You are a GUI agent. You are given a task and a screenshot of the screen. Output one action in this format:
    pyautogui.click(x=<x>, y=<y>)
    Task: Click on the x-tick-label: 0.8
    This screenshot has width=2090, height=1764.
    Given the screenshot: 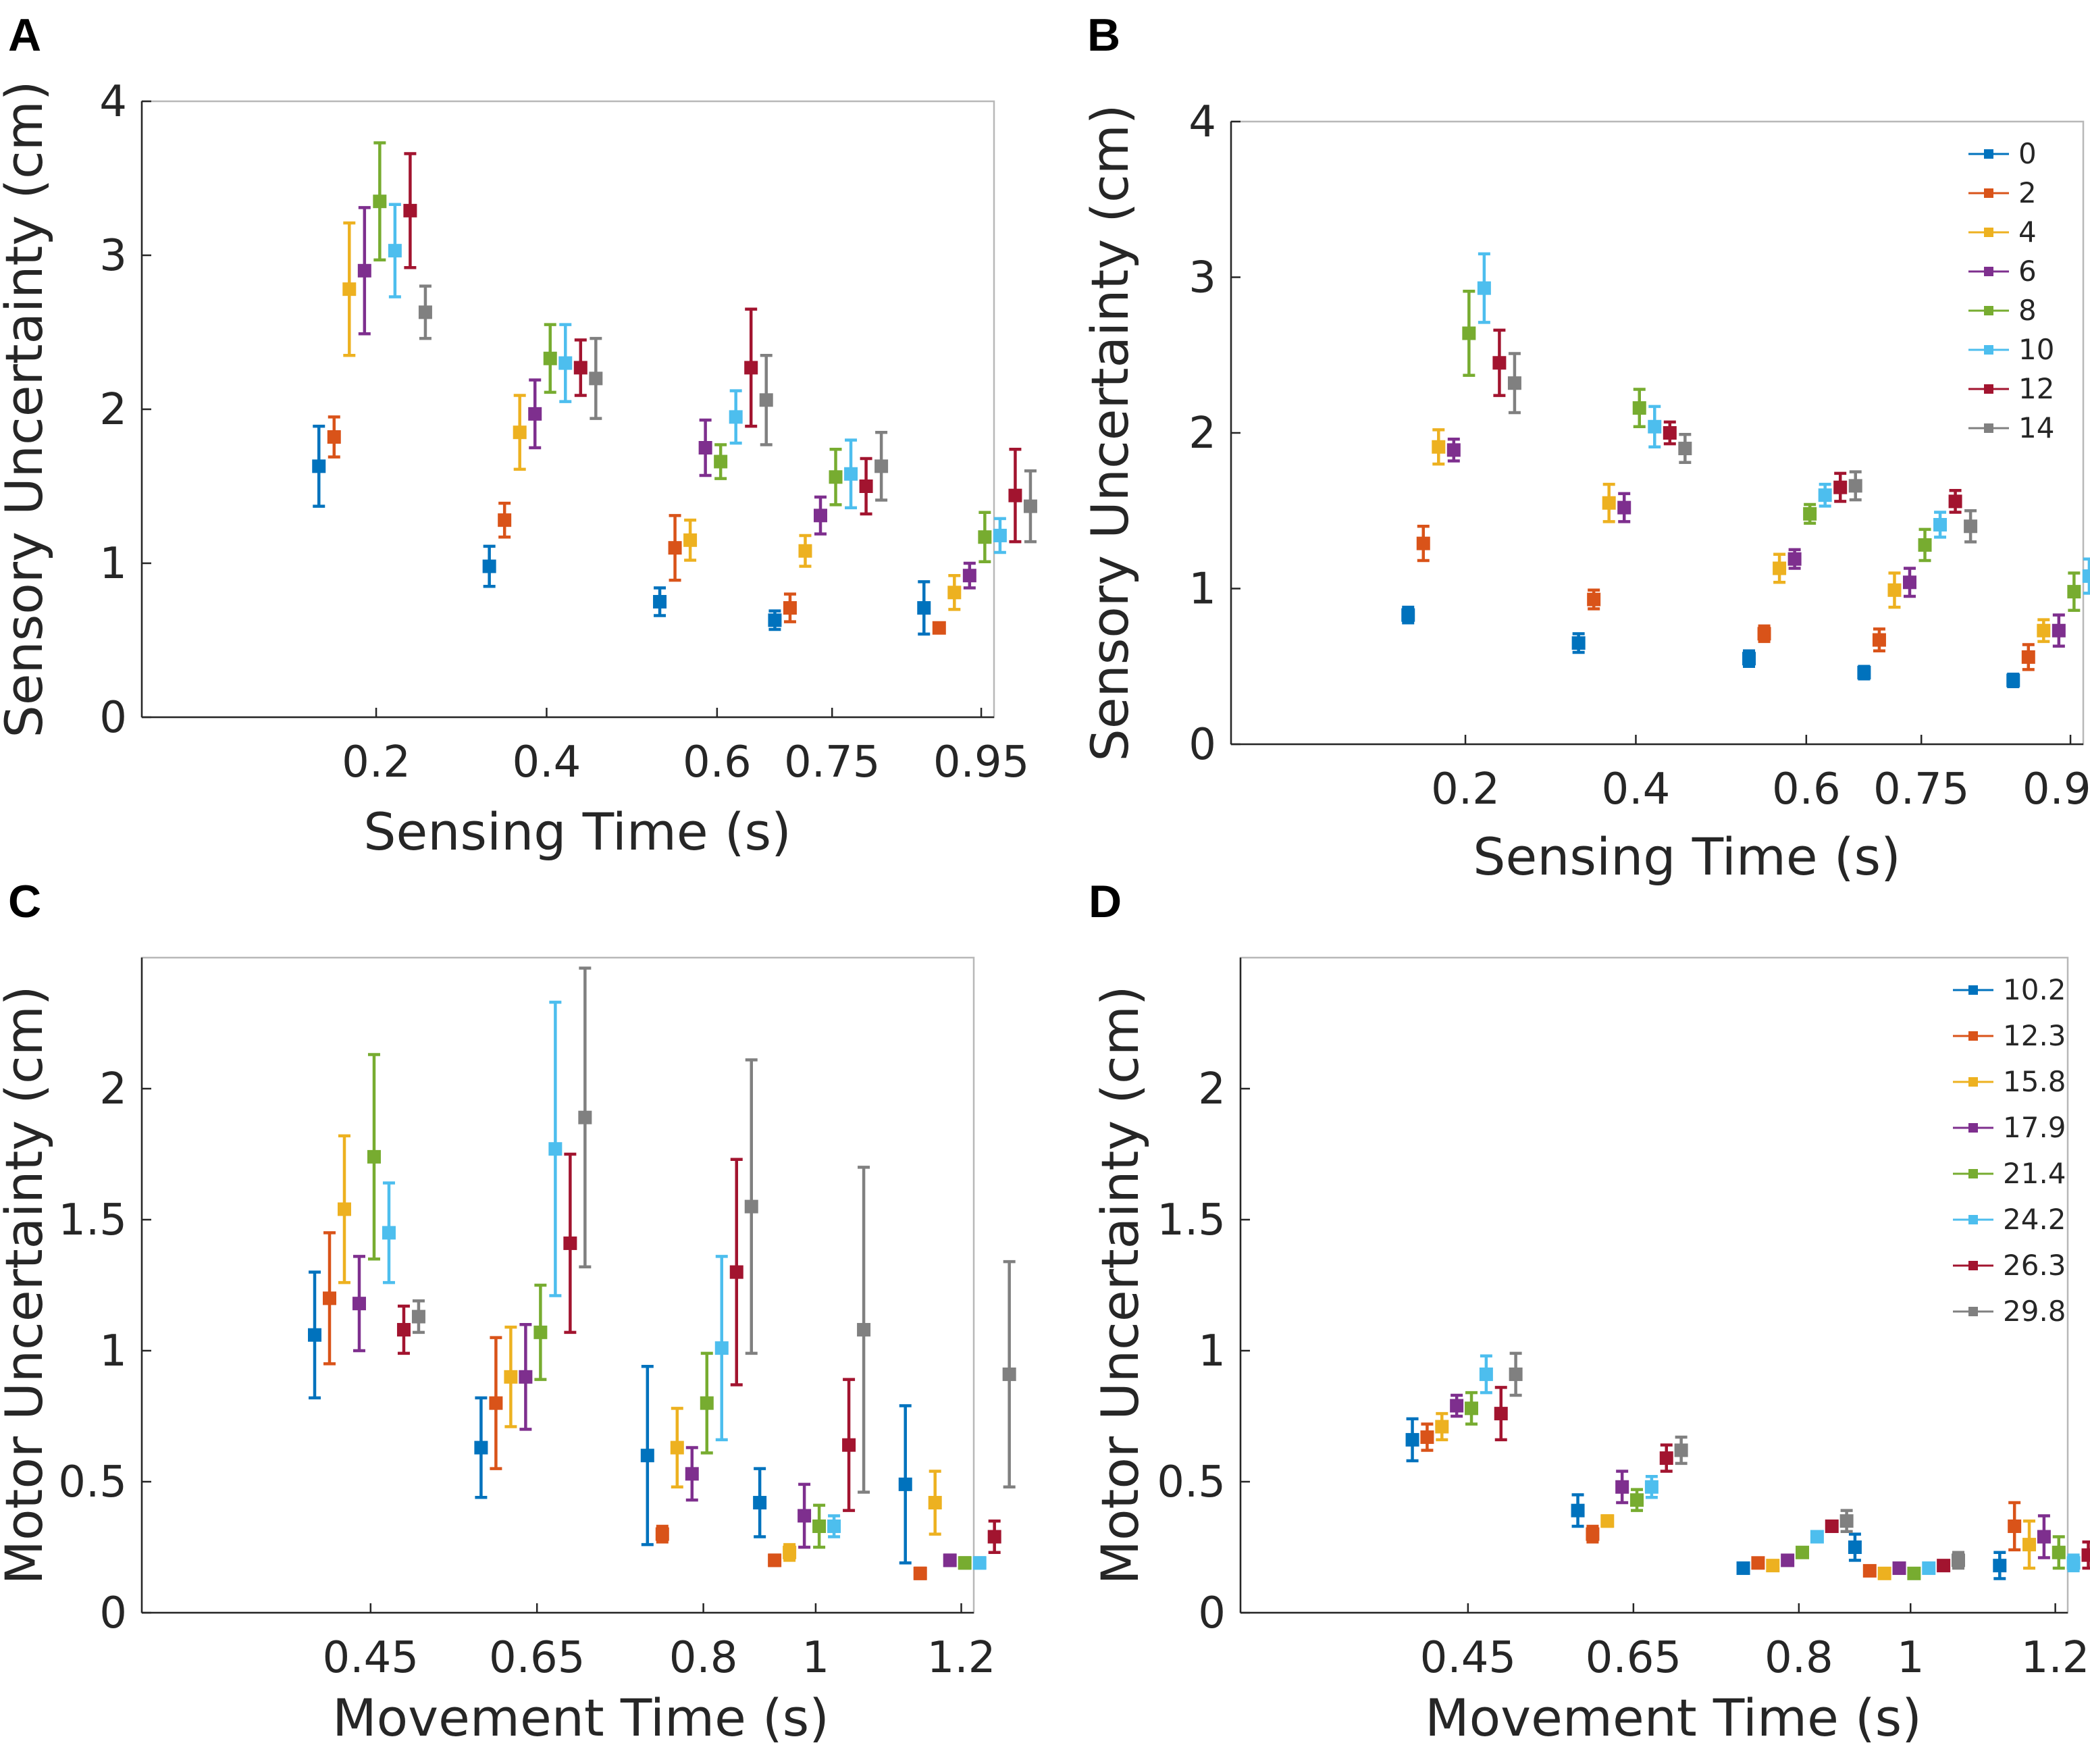 What is the action you would take?
    pyautogui.click(x=1799, y=1658)
    